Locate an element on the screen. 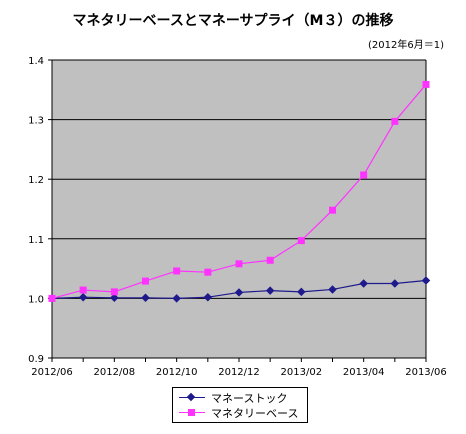  y-tick-label: 0.9 is located at coordinates (36, 359).